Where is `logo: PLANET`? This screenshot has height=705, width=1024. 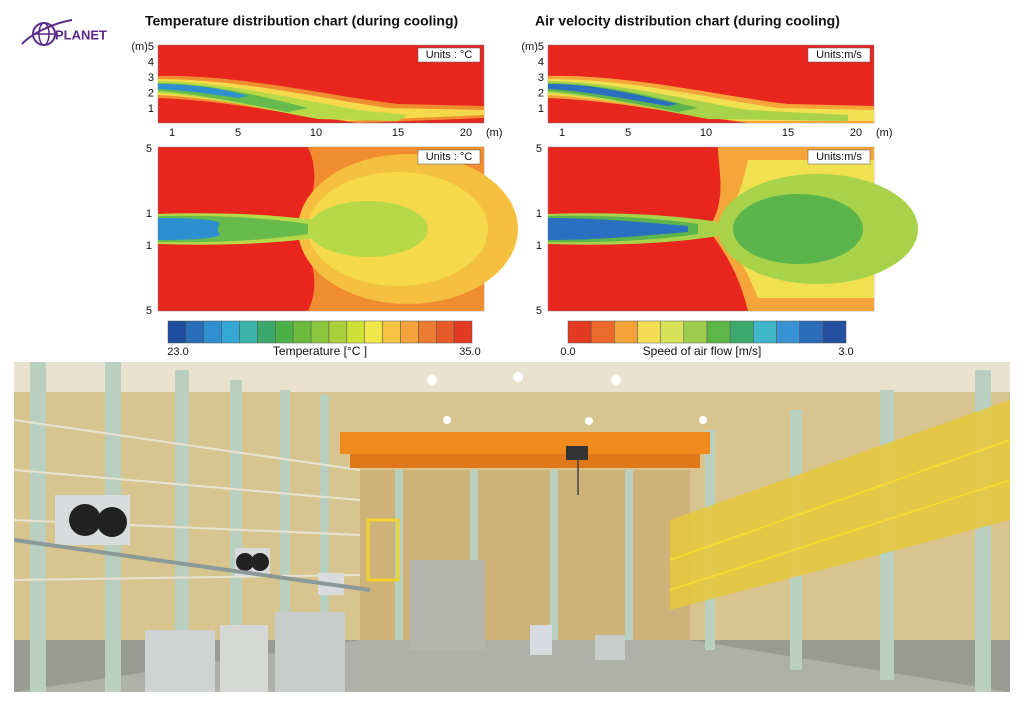 logo: PLANET is located at coordinates (64, 32).